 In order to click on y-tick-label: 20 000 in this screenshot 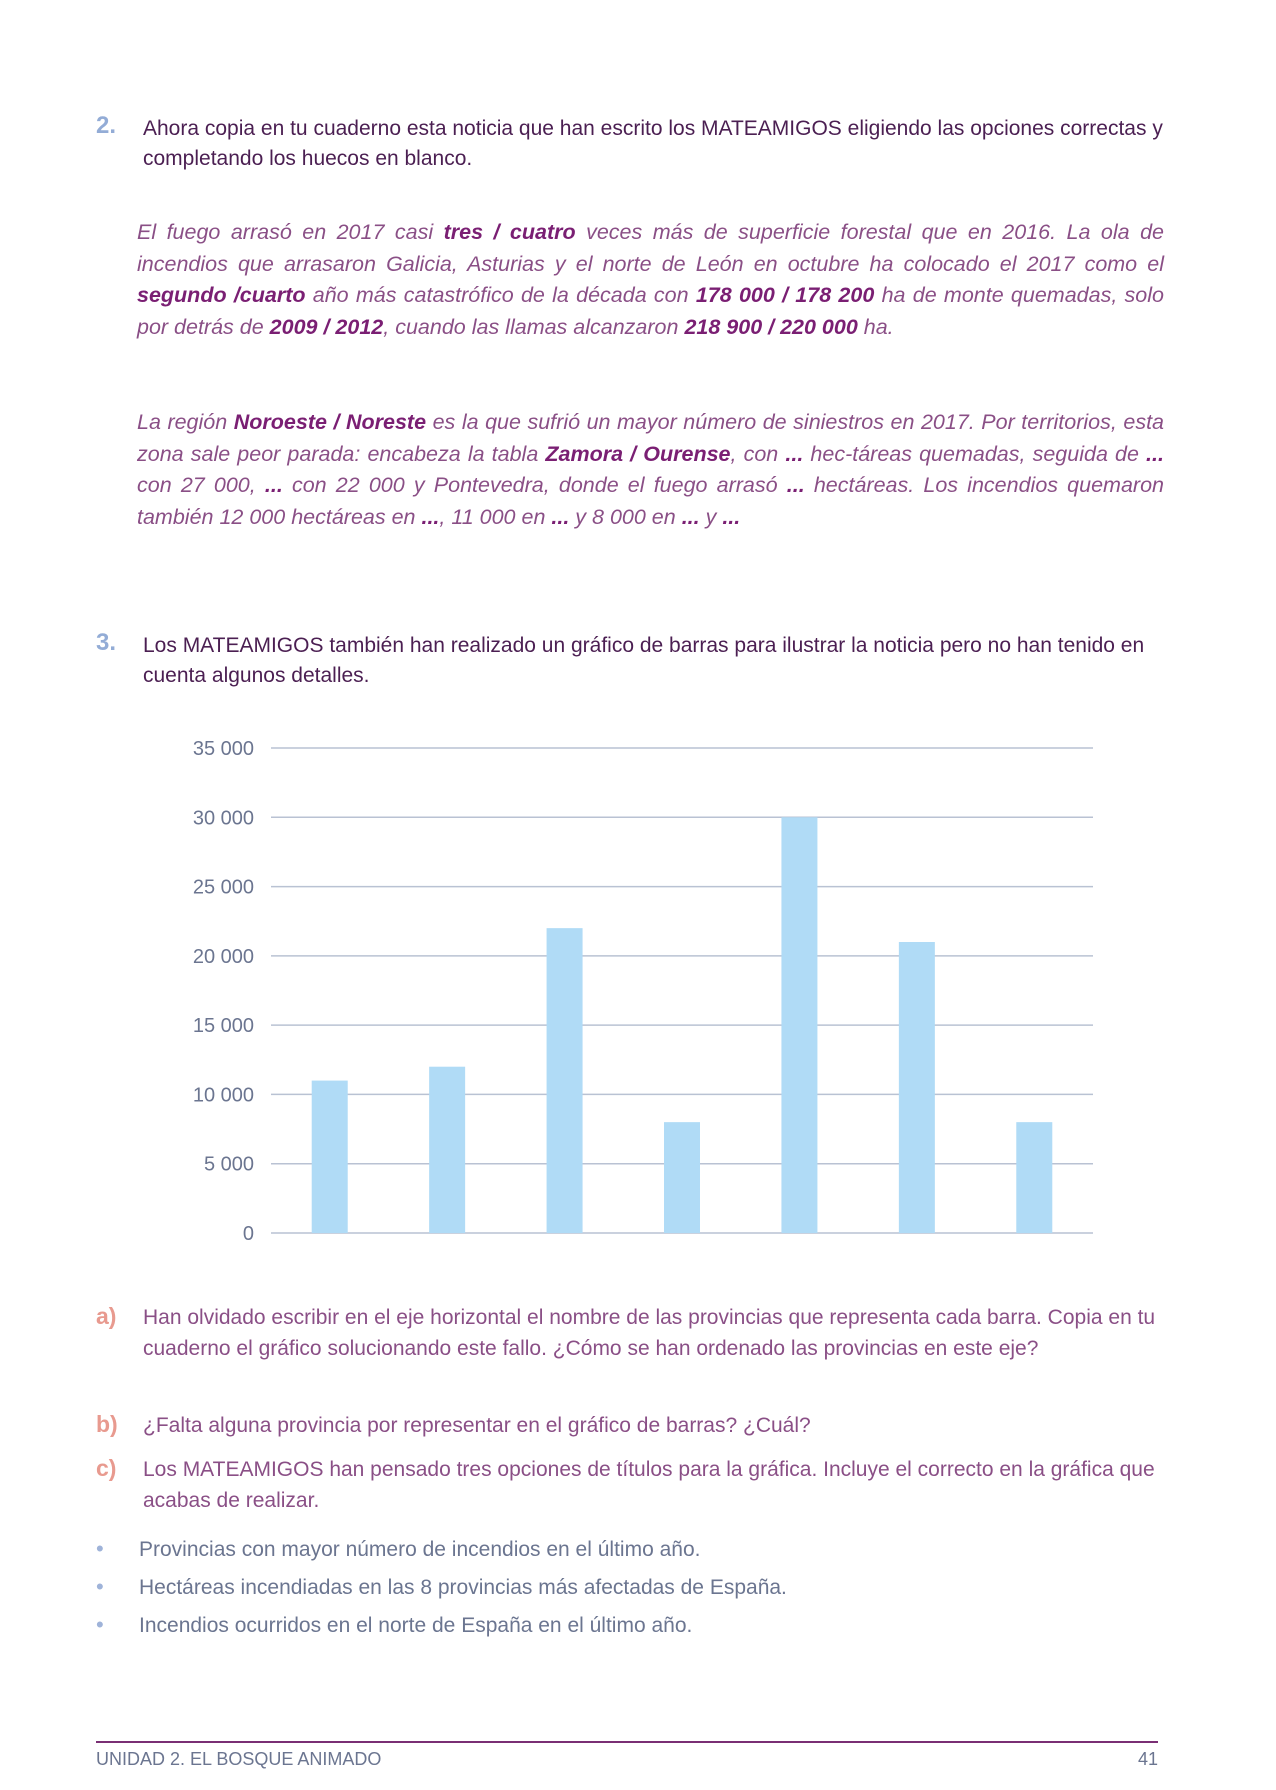, I will do `click(223, 957)`.